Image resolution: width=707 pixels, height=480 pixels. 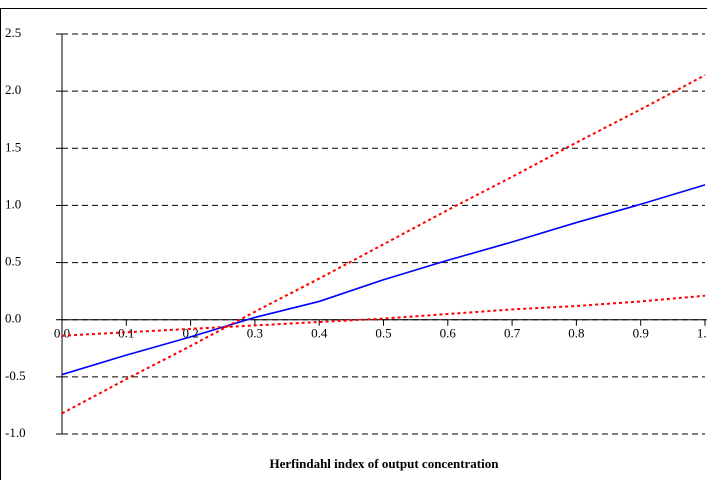 What do you see at coordinates (13, 32) in the screenshot?
I see `y-tick-label: 2.5` at bounding box center [13, 32].